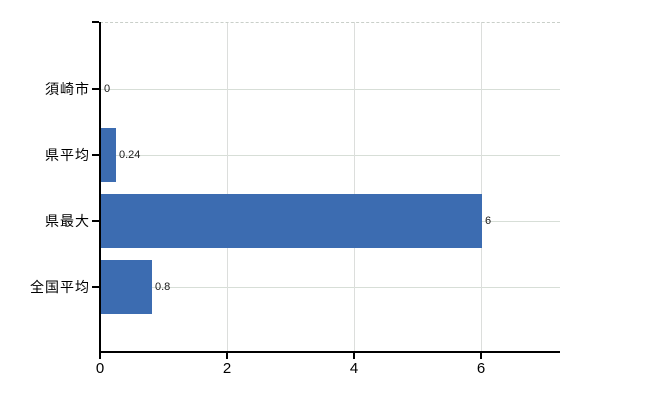 Image resolution: width=650 pixels, height=400 pixels. I want to click on category-label: 県最大, so click(67, 221).